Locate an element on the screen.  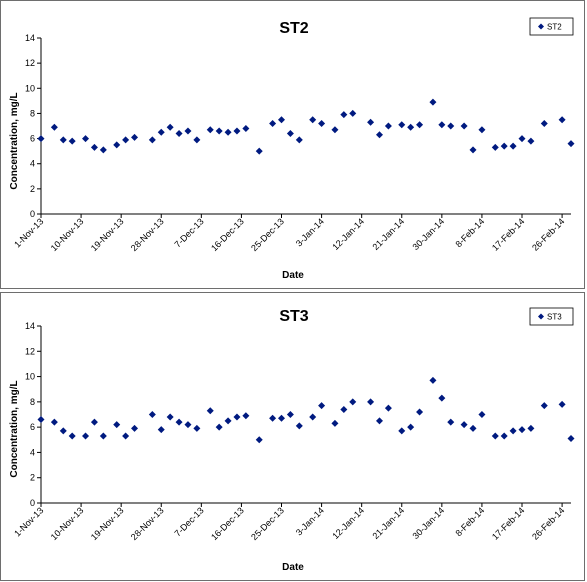
x-tick-label: 17-Feb-14 is located at coordinates (508, 234).